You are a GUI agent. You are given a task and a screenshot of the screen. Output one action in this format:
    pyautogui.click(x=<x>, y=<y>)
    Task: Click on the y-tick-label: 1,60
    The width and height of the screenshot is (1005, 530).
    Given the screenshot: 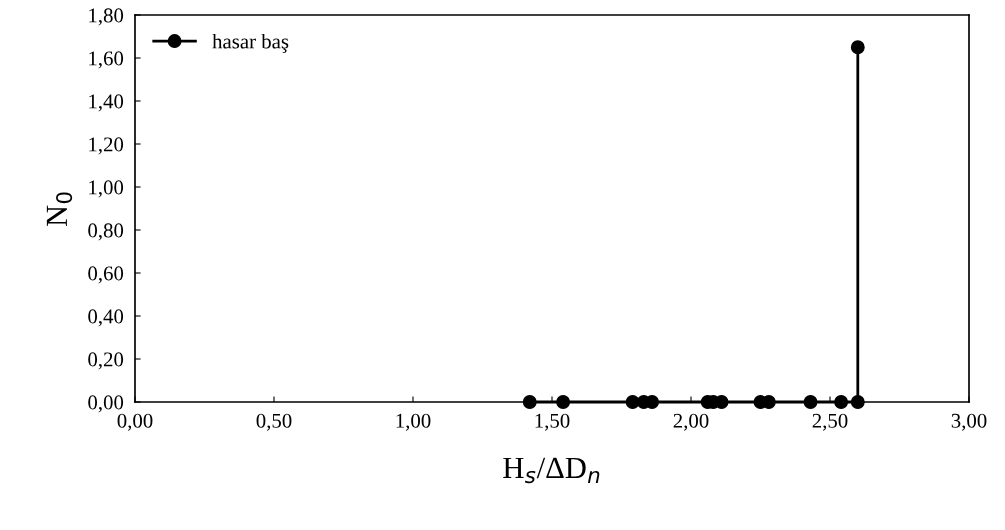 What is the action you would take?
    pyautogui.click(x=106, y=60)
    